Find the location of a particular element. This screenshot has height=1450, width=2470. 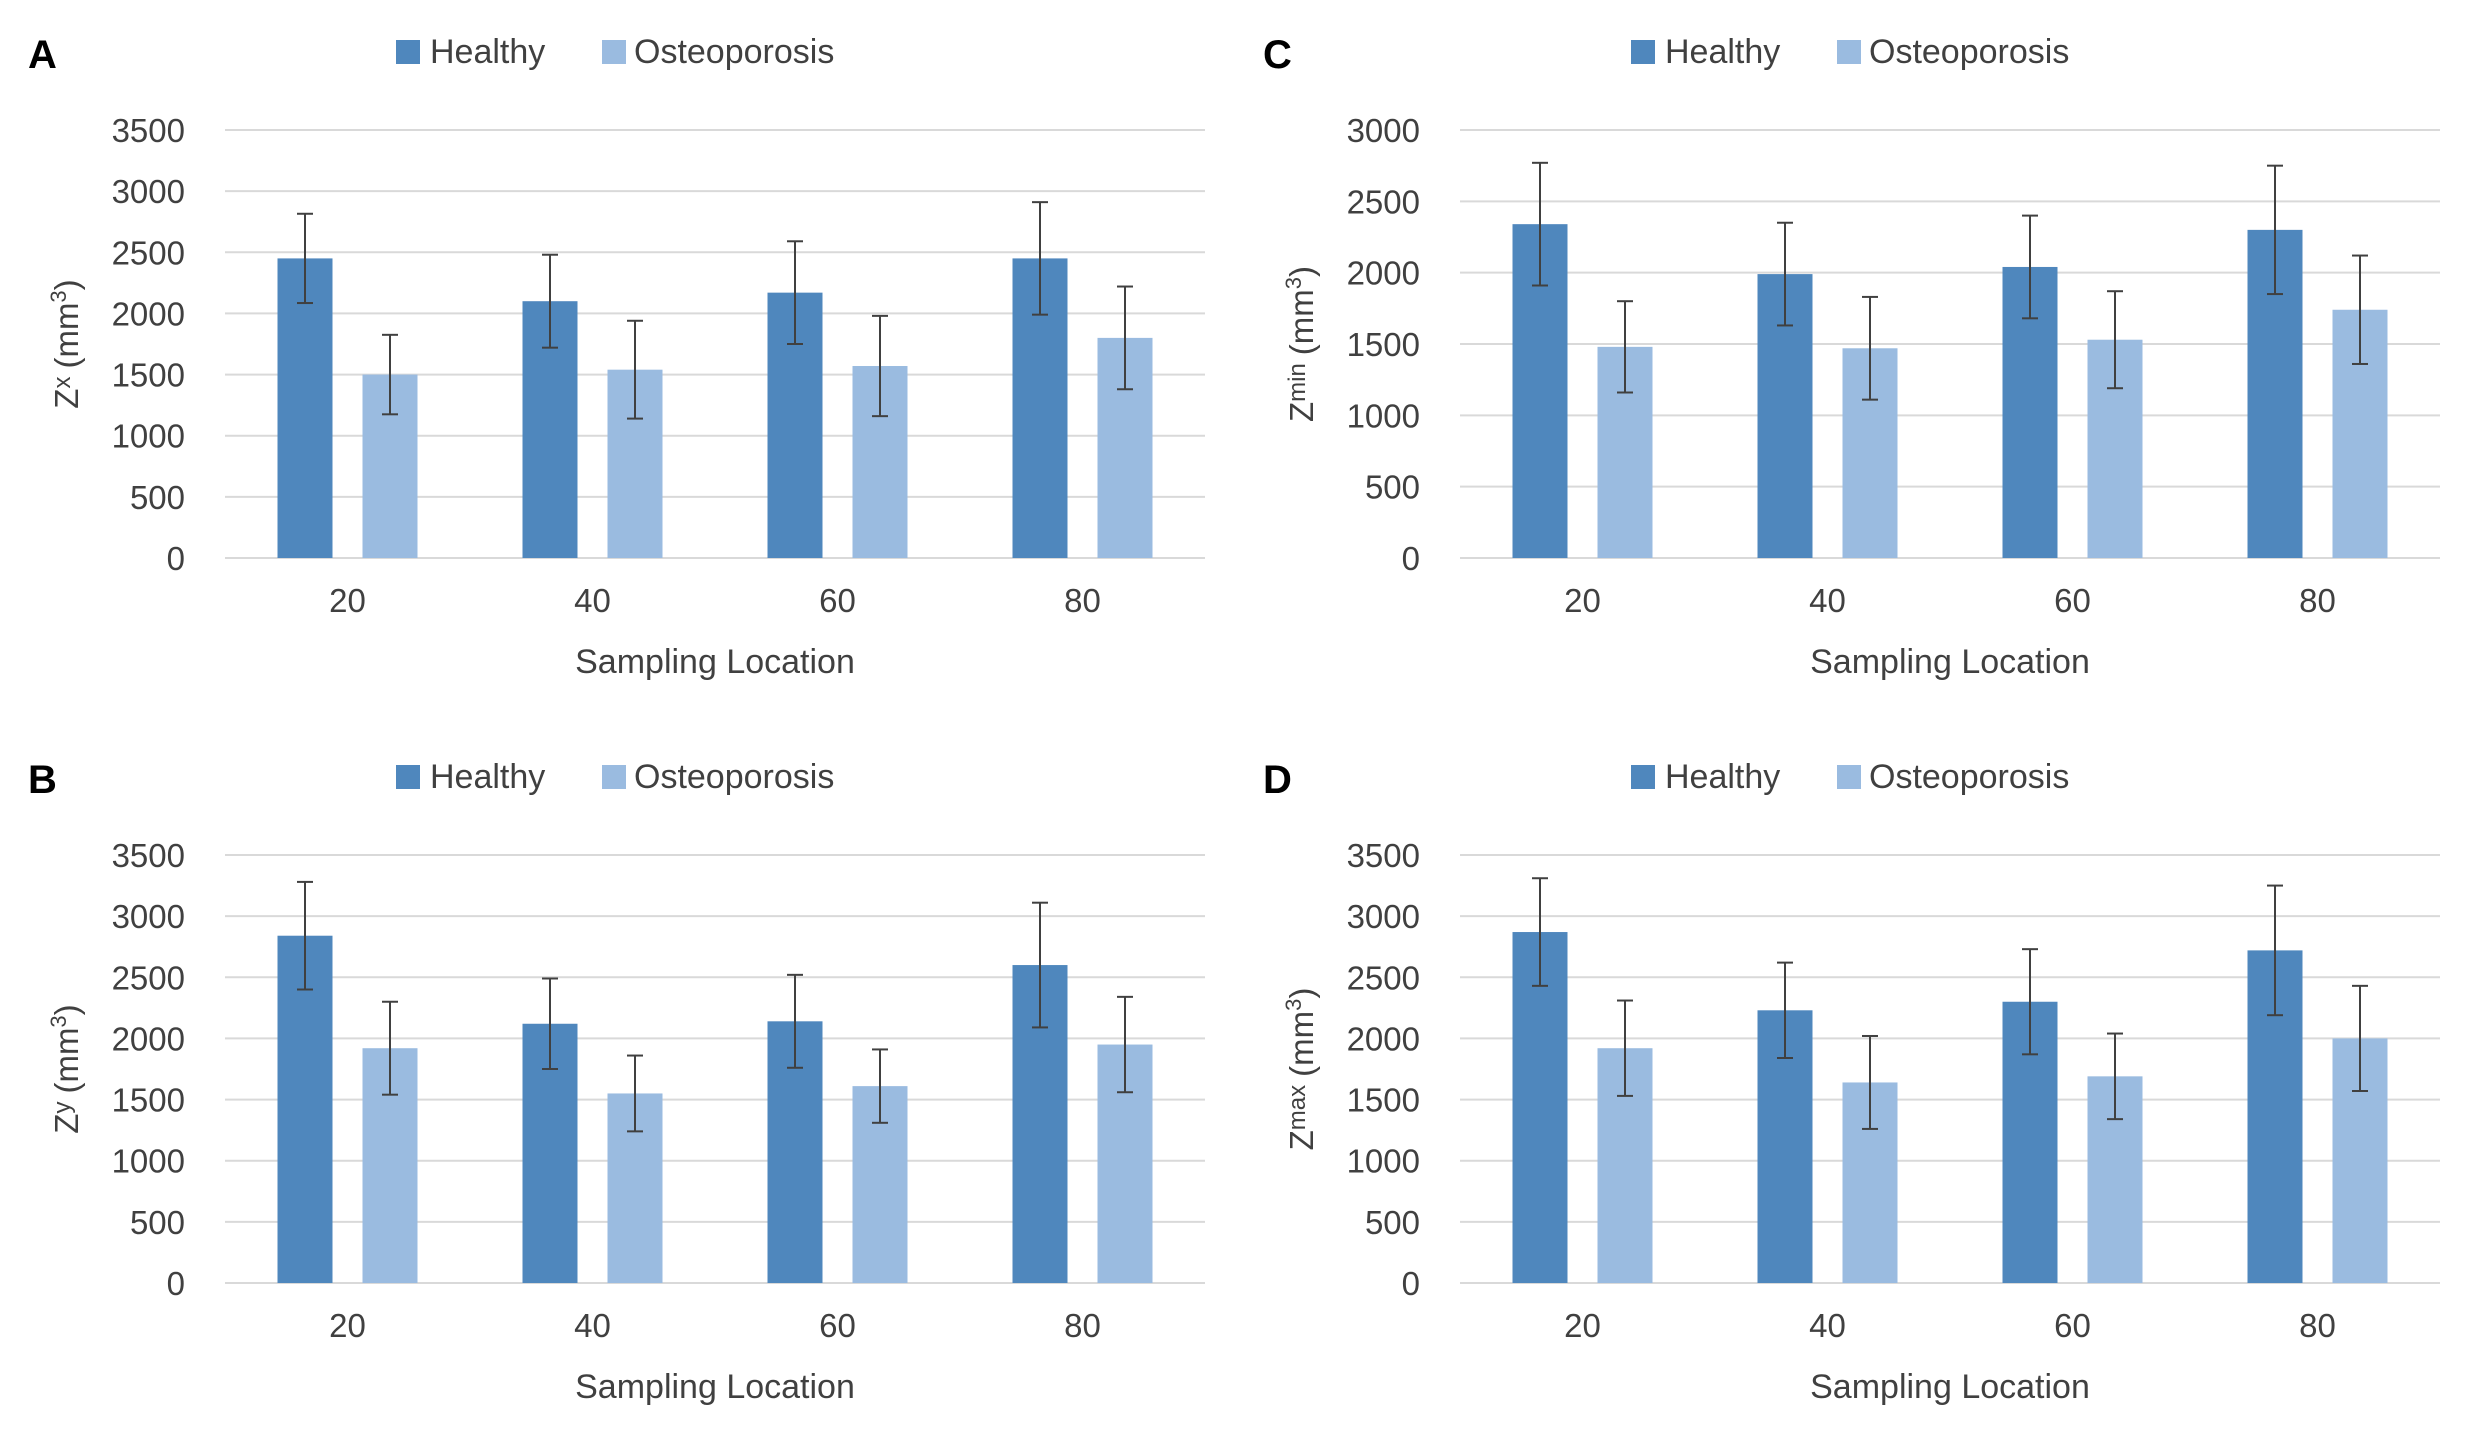

y-axis-title-sub: min is located at coordinates (1297, 382).